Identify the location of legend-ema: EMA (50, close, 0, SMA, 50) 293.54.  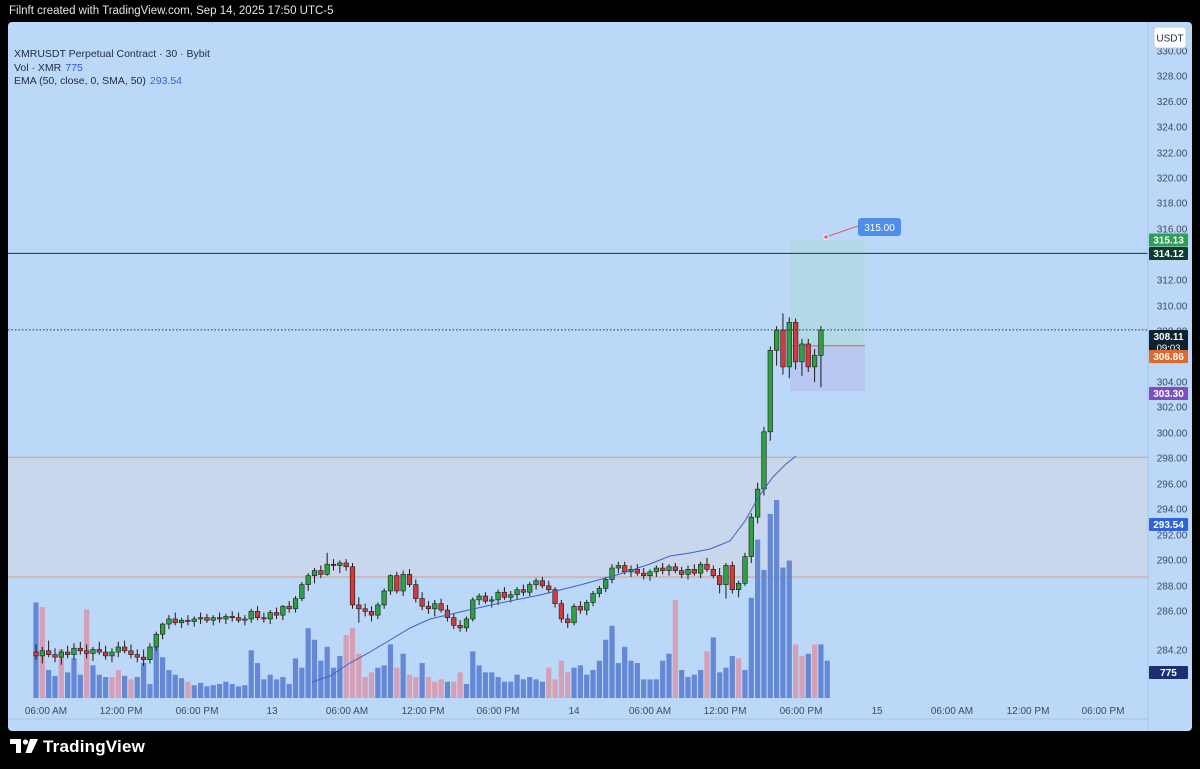
(112, 82).